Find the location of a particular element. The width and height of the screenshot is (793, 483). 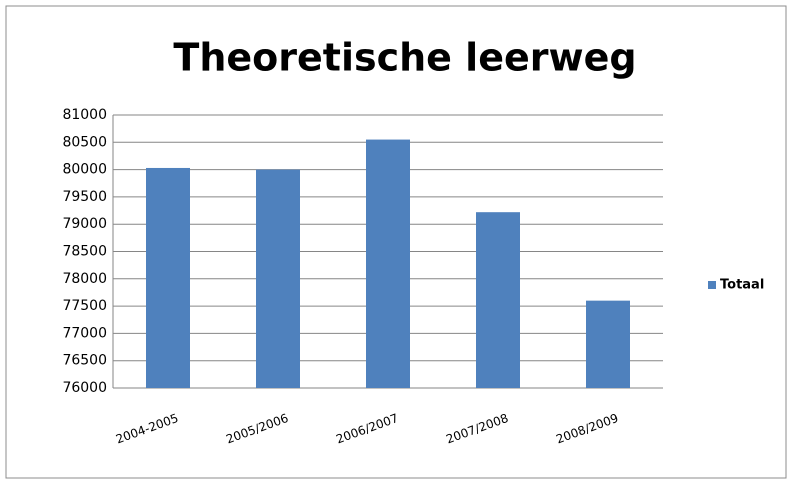

y-tick-label: 80000 is located at coordinates (84, 170).